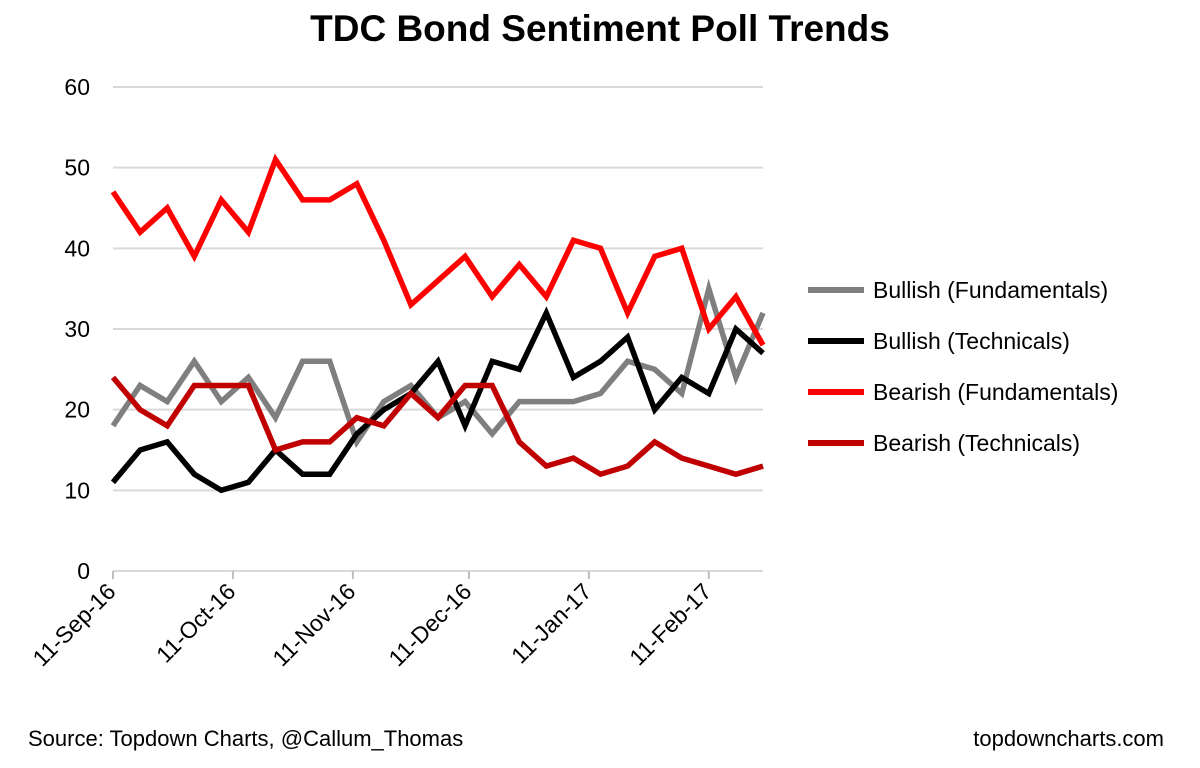 This screenshot has width=1200, height=768. What do you see at coordinates (990, 290) in the screenshot?
I see `legend-label: Bullish (Fundamentals)` at bounding box center [990, 290].